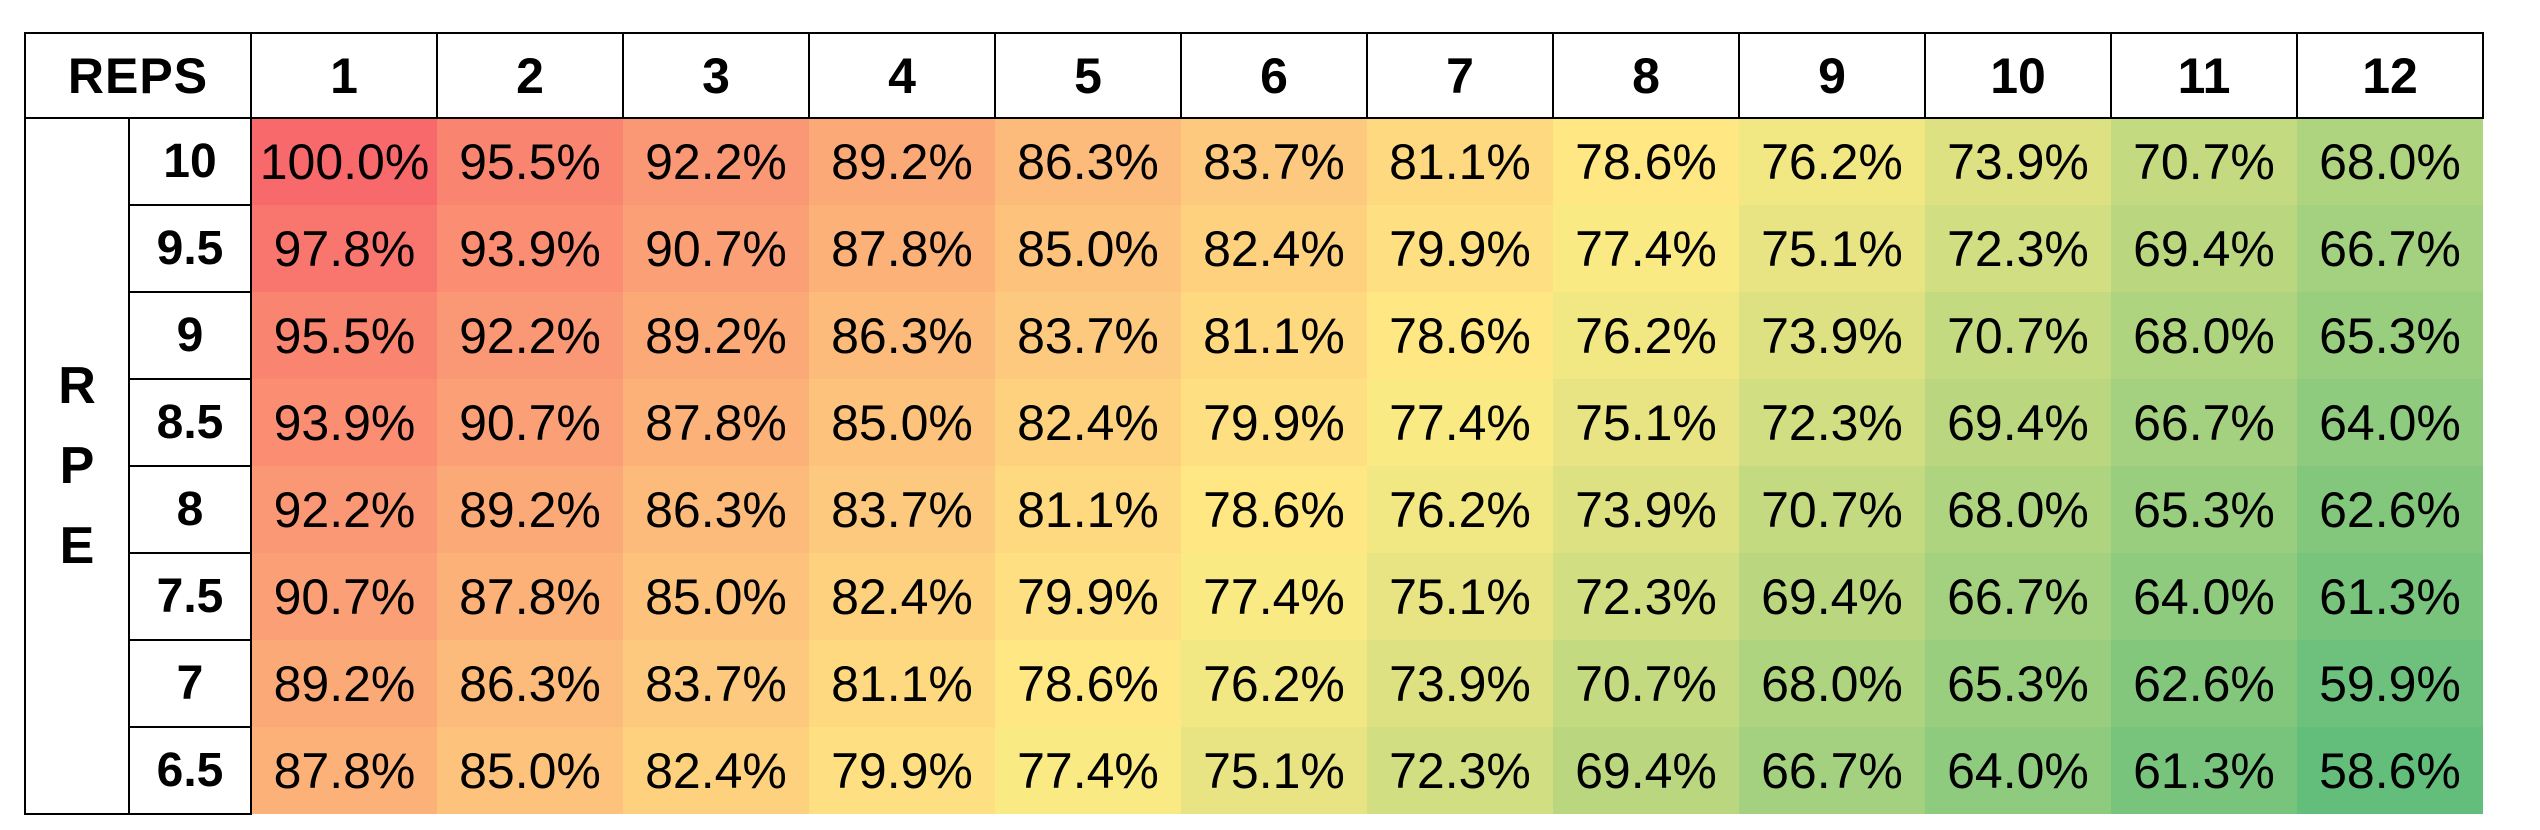  What do you see at coordinates (190, 422) in the screenshot?
I see `rpe-value-cell: 8.5` at bounding box center [190, 422].